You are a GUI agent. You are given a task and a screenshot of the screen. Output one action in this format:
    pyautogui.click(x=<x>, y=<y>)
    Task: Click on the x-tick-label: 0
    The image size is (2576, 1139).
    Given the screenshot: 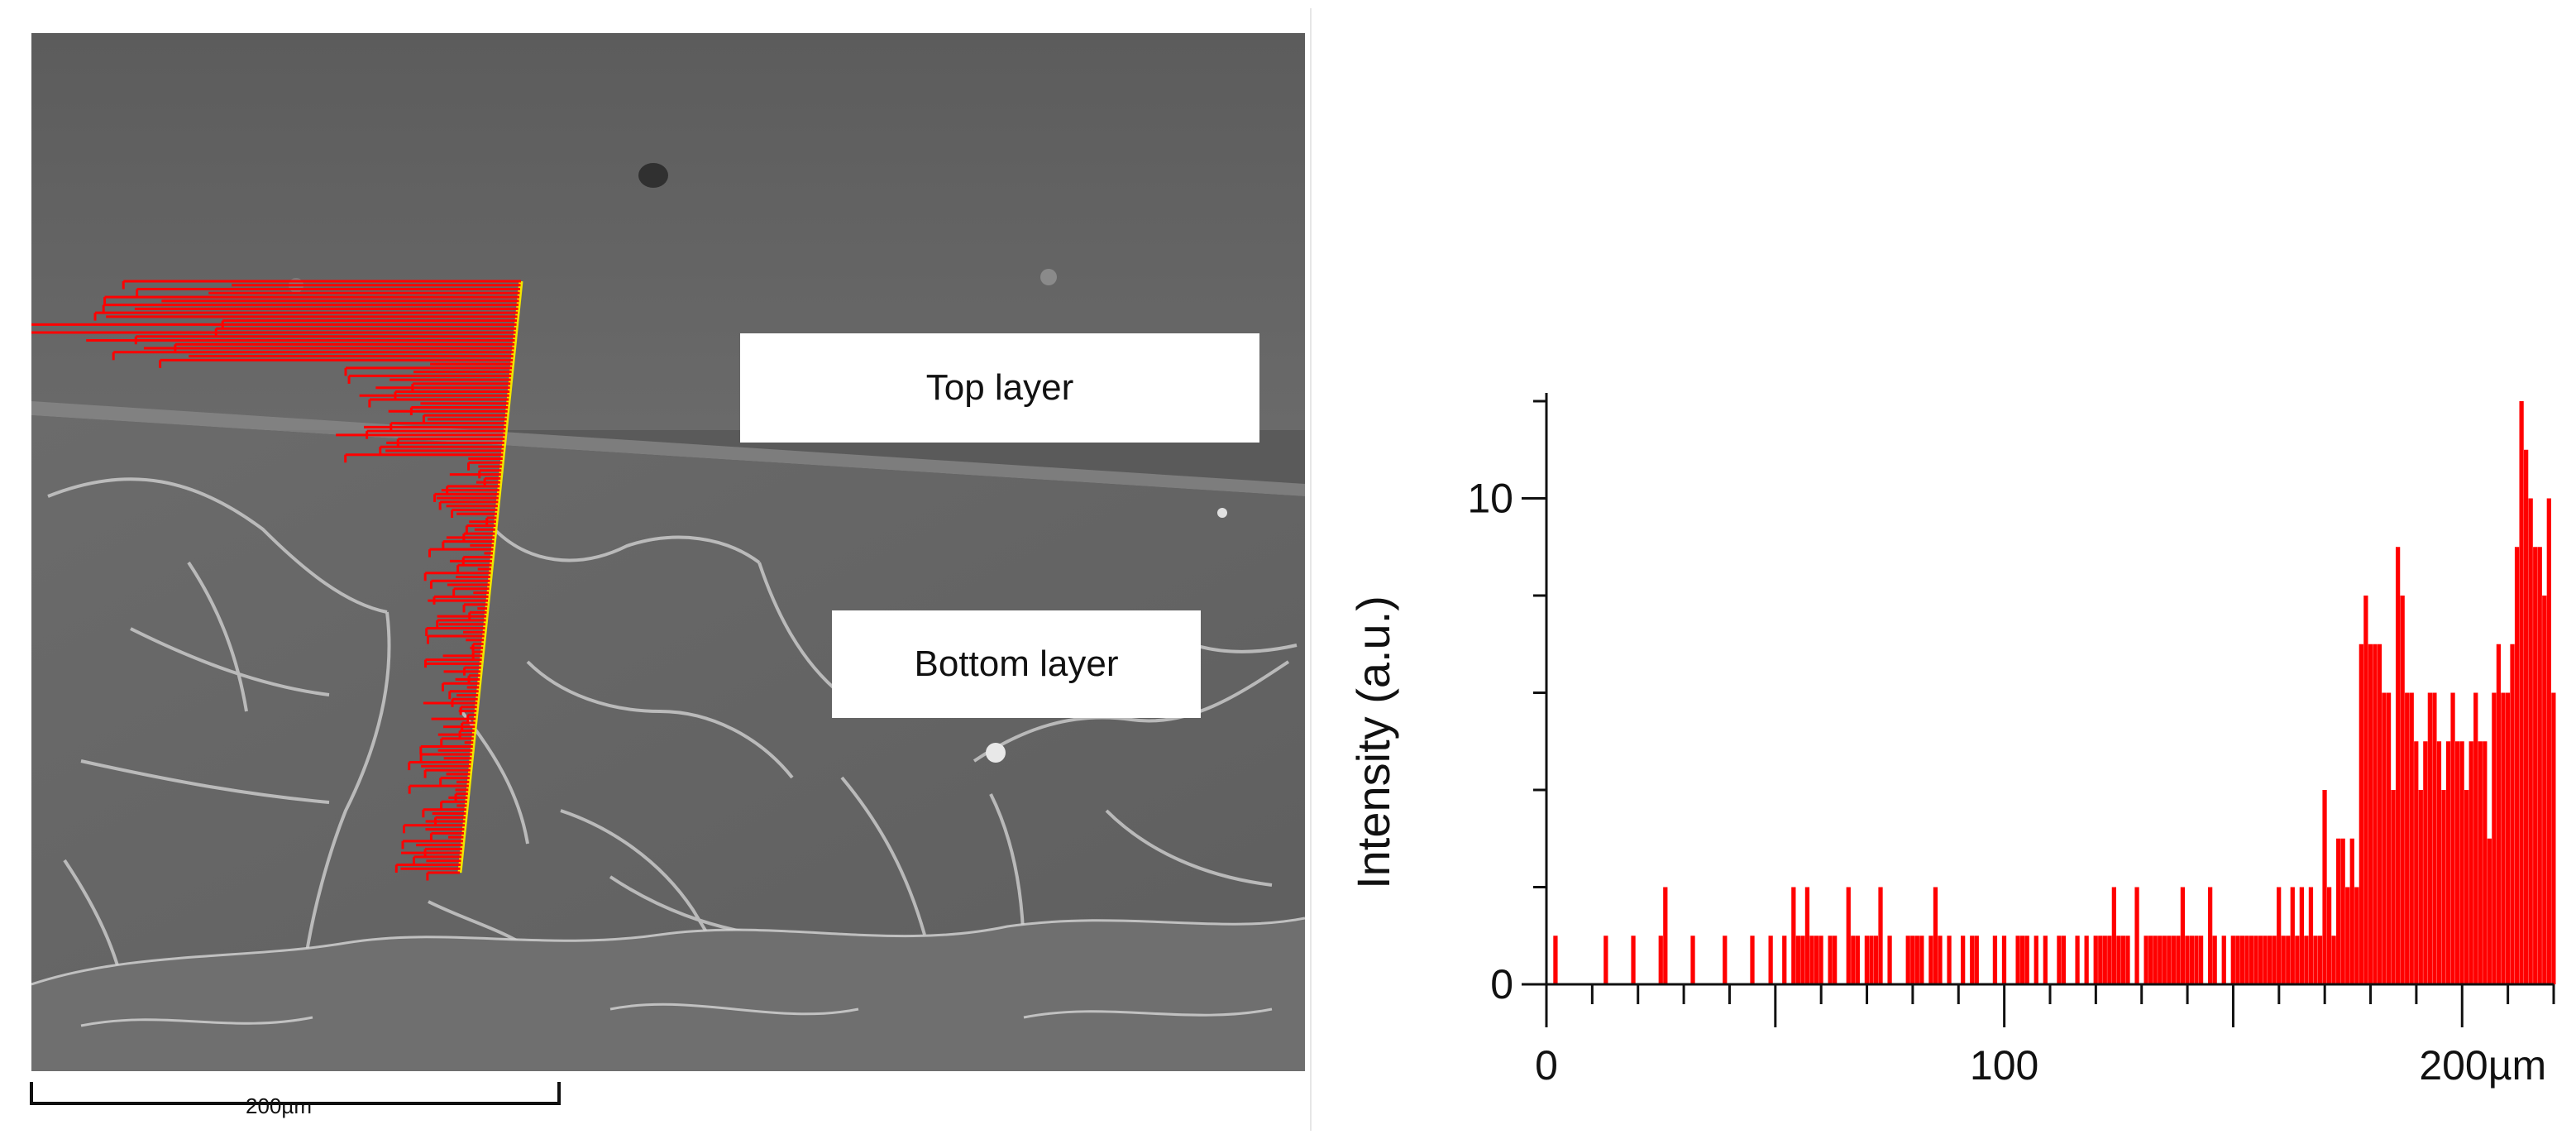 What is the action you would take?
    pyautogui.click(x=1546, y=1065)
    